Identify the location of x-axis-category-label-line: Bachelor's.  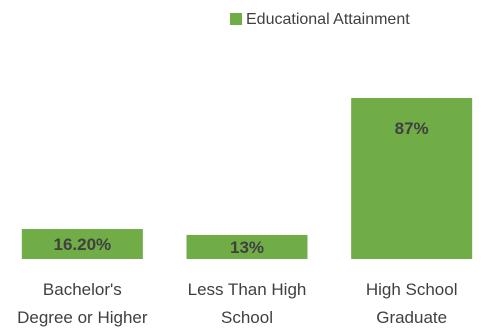
(82, 289).